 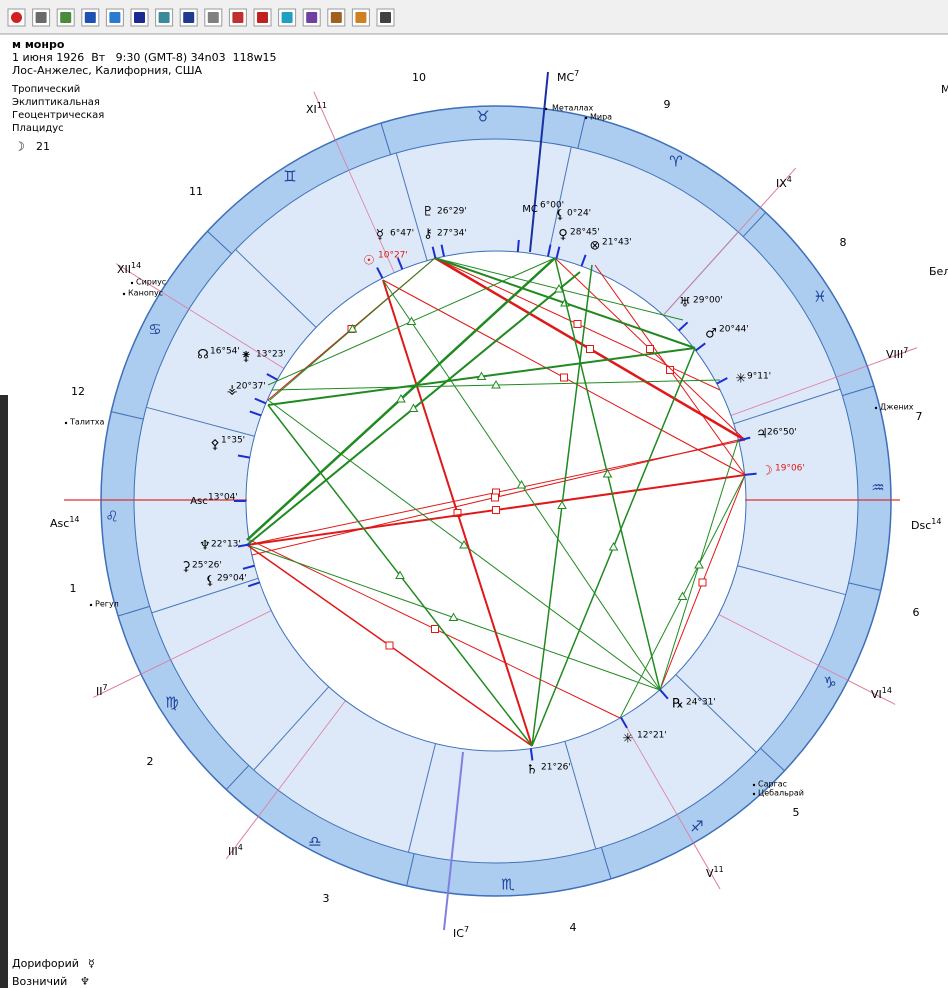 I want to click on planet-glyph: Asc, so click(x=199, y=501).